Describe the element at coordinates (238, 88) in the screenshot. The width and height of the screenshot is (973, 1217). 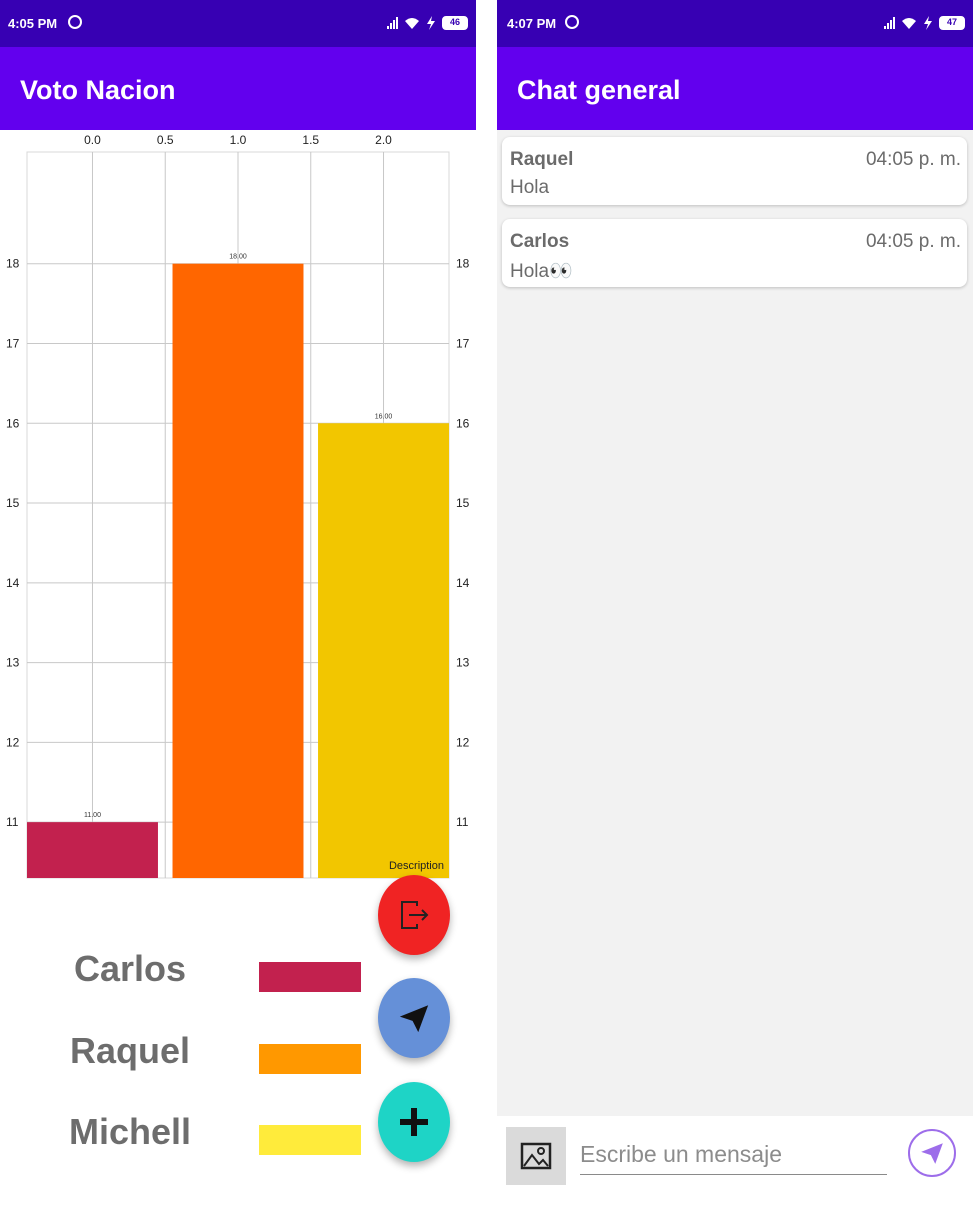
I see `app-bar: Voto Nacion` at that location.